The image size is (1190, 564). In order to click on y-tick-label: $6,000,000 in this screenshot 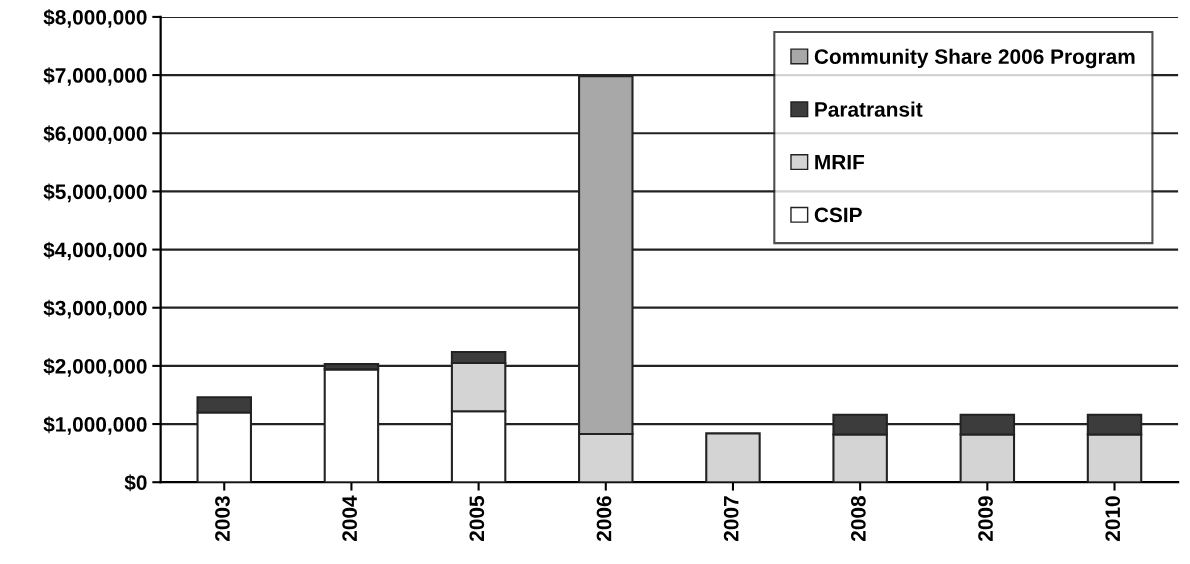, I will do `click(95, 135)`.